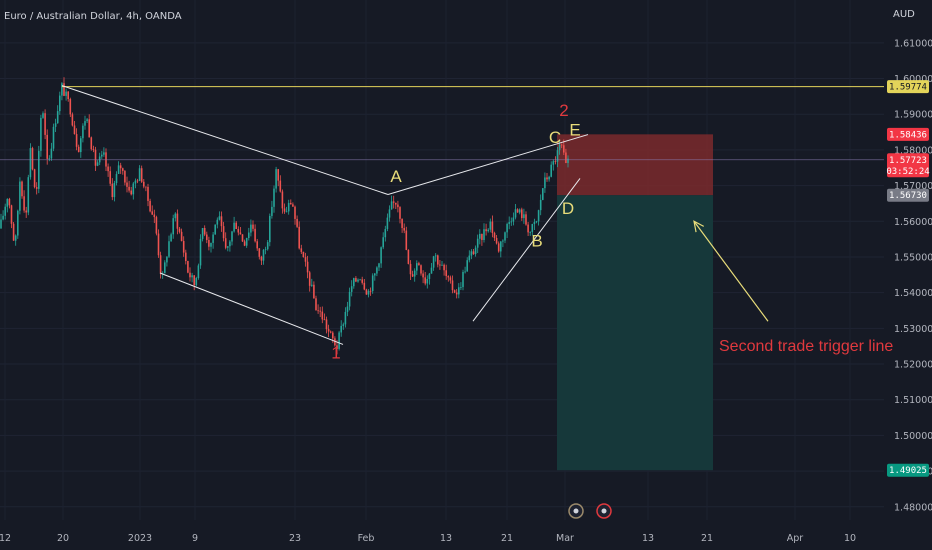 The width and height of the screenshot is (932, 550). Describe the element at coordinates (396, 176) in the screenshot. I see `wave-label-A: A` at that location.